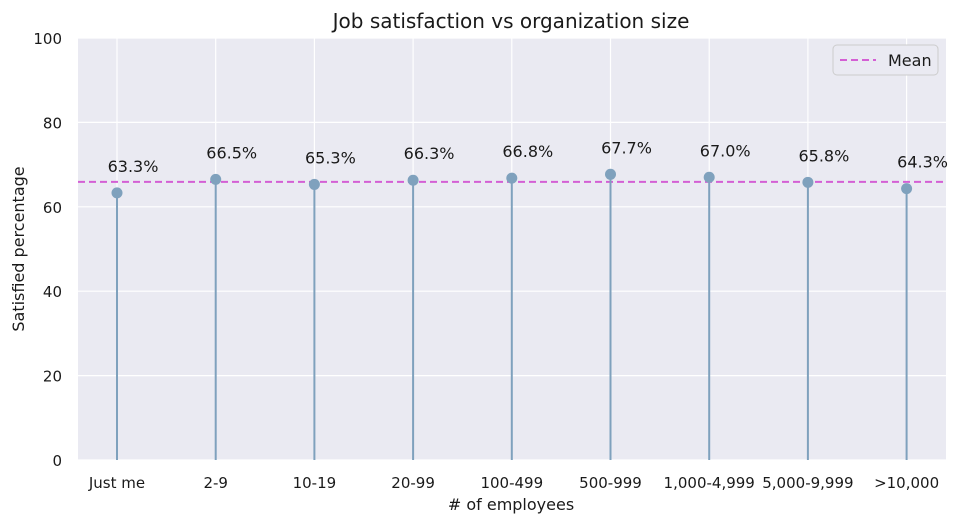 This screenshot has height=525, width=960. I want to click on y-tick-label: 0, so click(57, 461).